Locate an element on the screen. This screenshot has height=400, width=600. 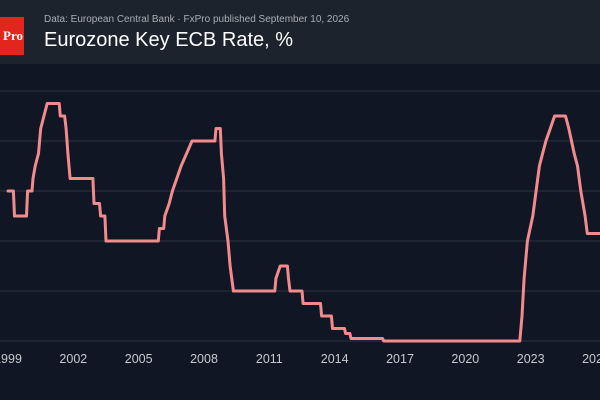
x-tick-label-2014: 2014 is located at coordinates (335, 359).